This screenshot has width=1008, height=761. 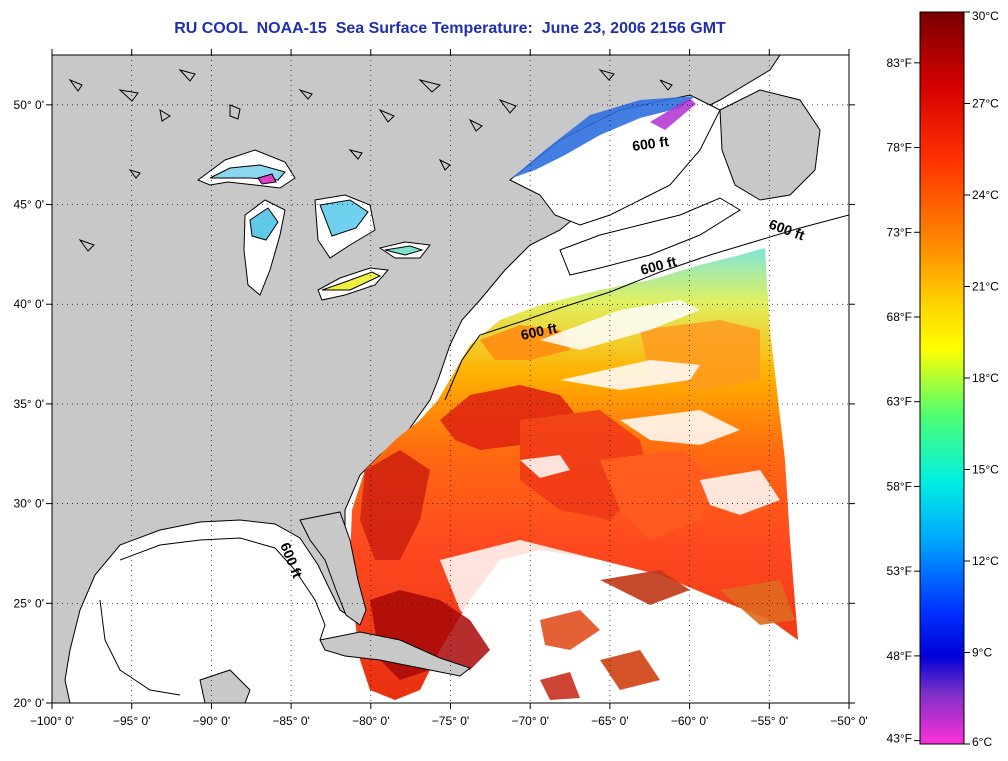 I want to click on longitude-label: −75° 0', so click(x=450, y=721).